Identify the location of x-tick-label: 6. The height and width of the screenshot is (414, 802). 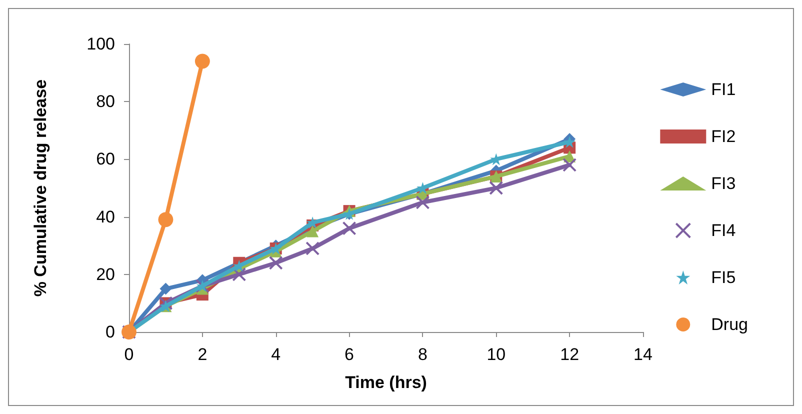
(349, 354).